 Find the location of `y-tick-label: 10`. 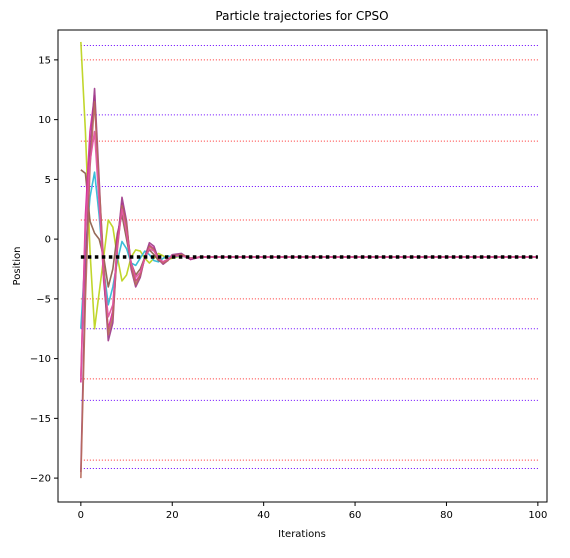

y-tick-label: 10 is located at coordinates (44, 120).